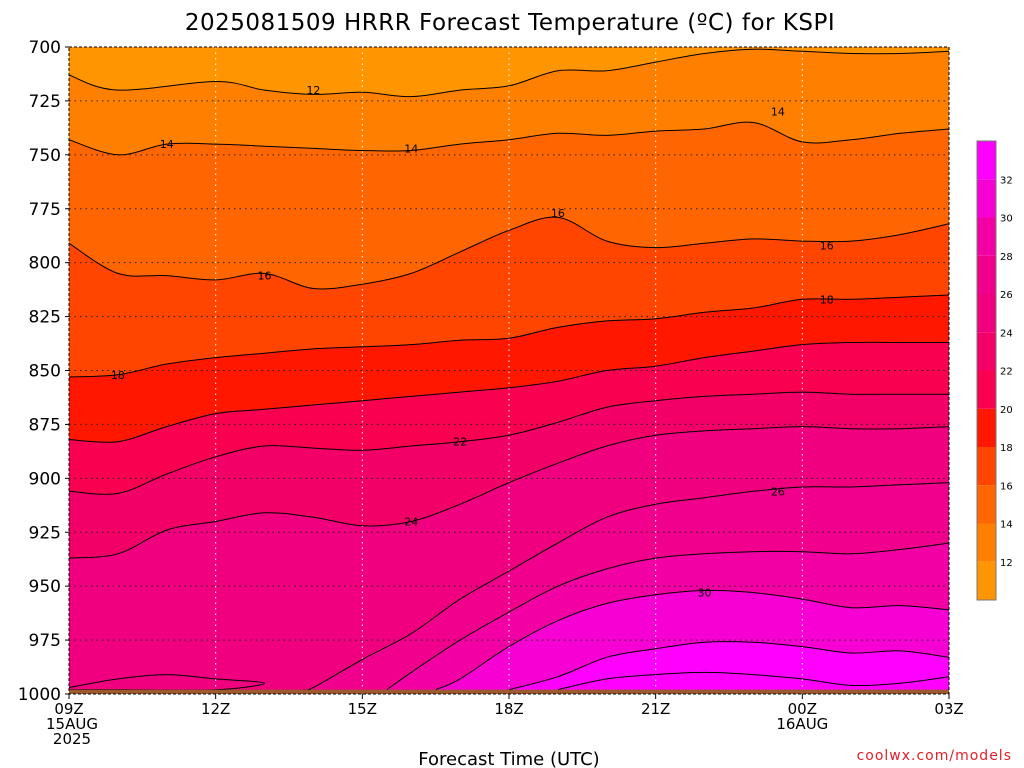  What do you see at coordinates (509, 691) in the screenshot?
I see `ground-strip` at bounding box center [509, 691].